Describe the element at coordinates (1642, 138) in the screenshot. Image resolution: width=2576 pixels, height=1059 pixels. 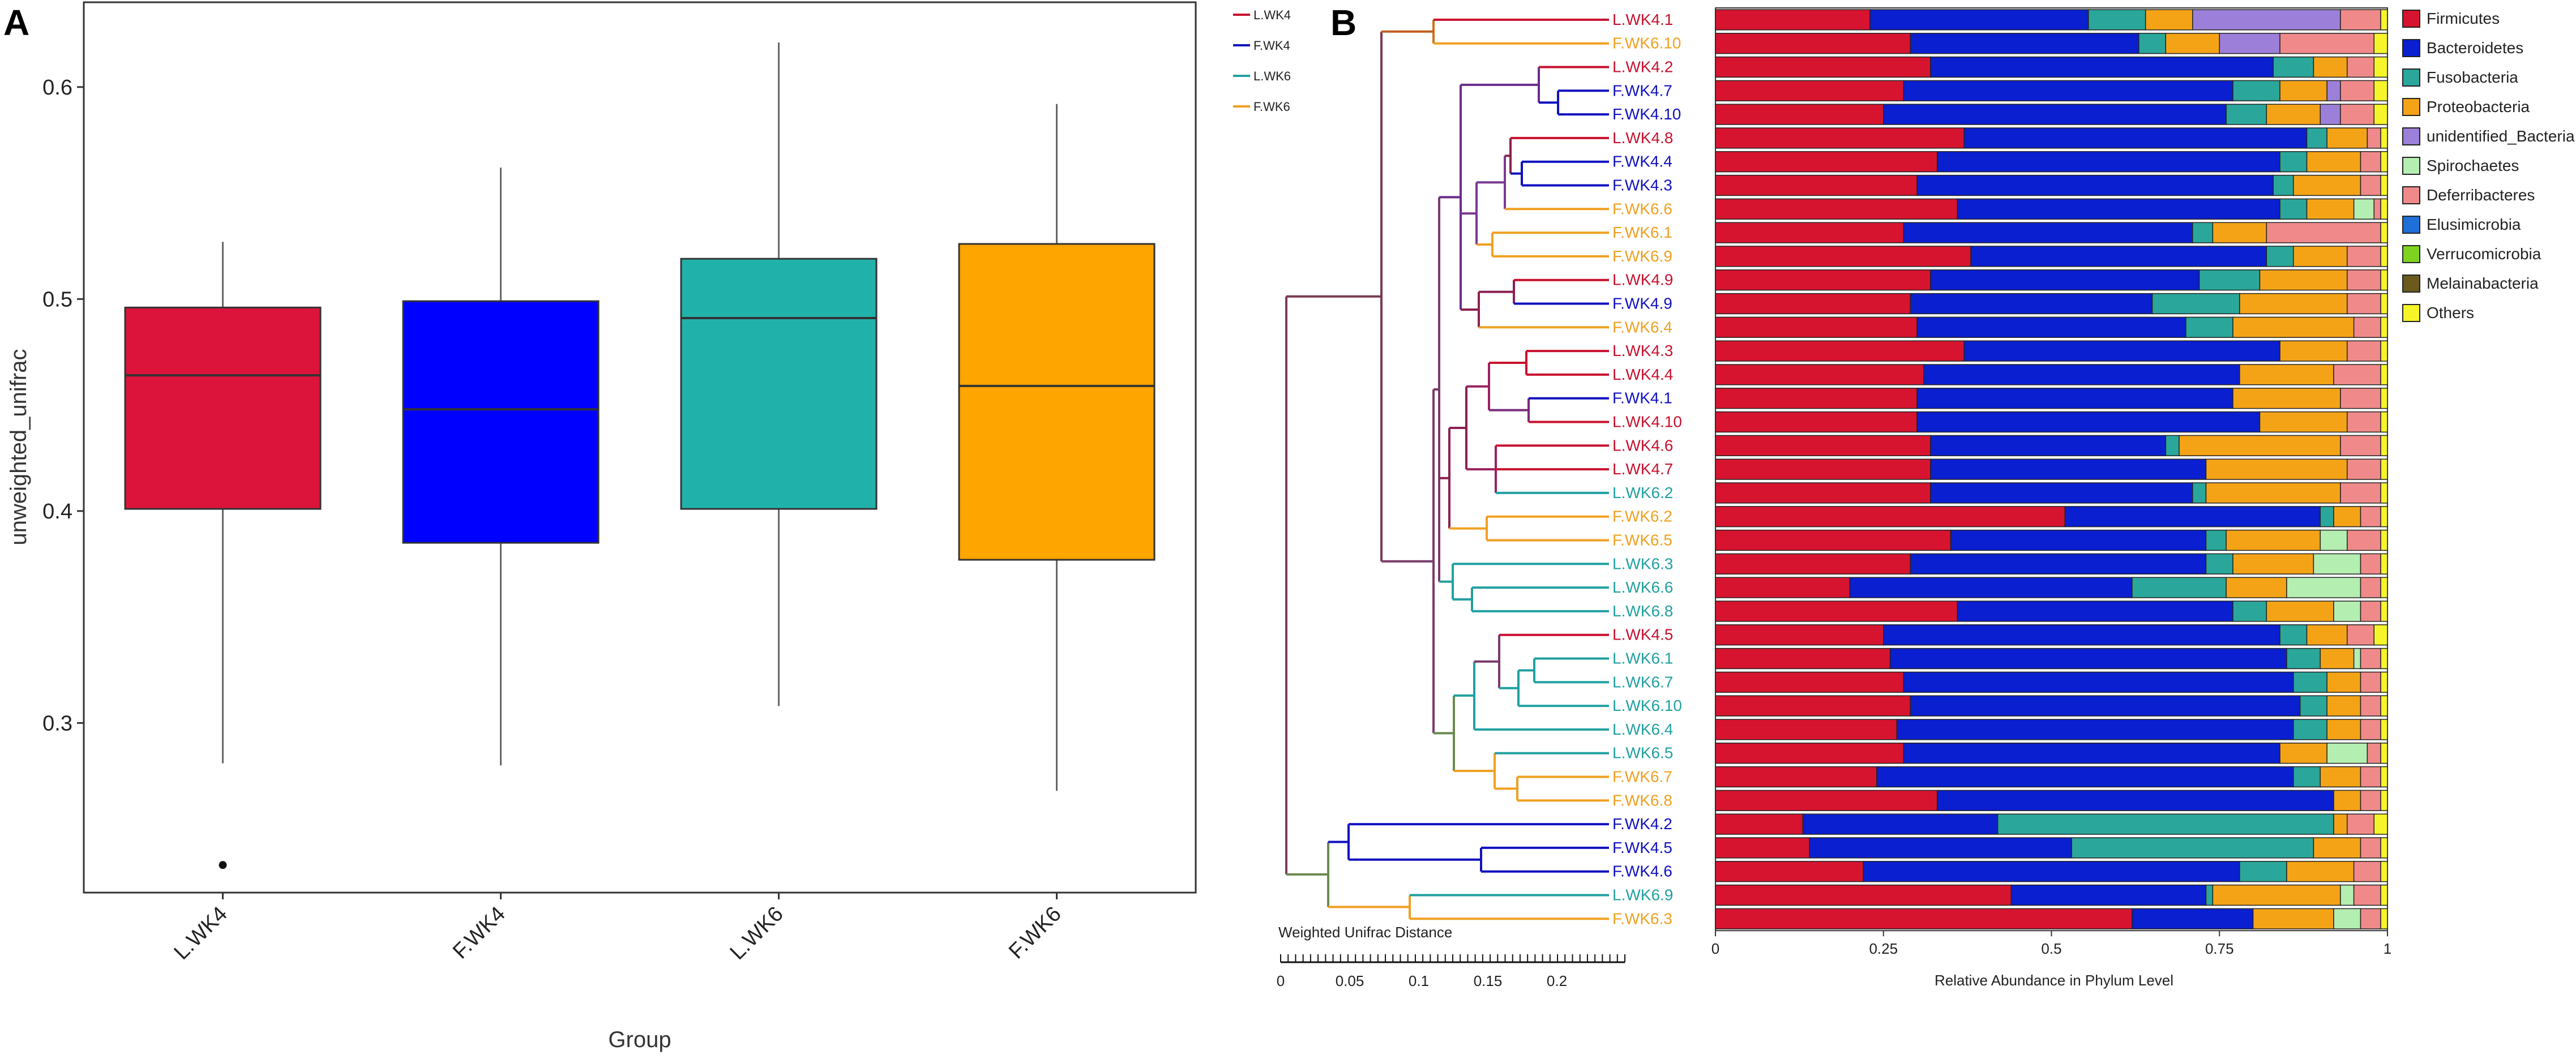
I see `sample-label: L.WK4.8` at that location.